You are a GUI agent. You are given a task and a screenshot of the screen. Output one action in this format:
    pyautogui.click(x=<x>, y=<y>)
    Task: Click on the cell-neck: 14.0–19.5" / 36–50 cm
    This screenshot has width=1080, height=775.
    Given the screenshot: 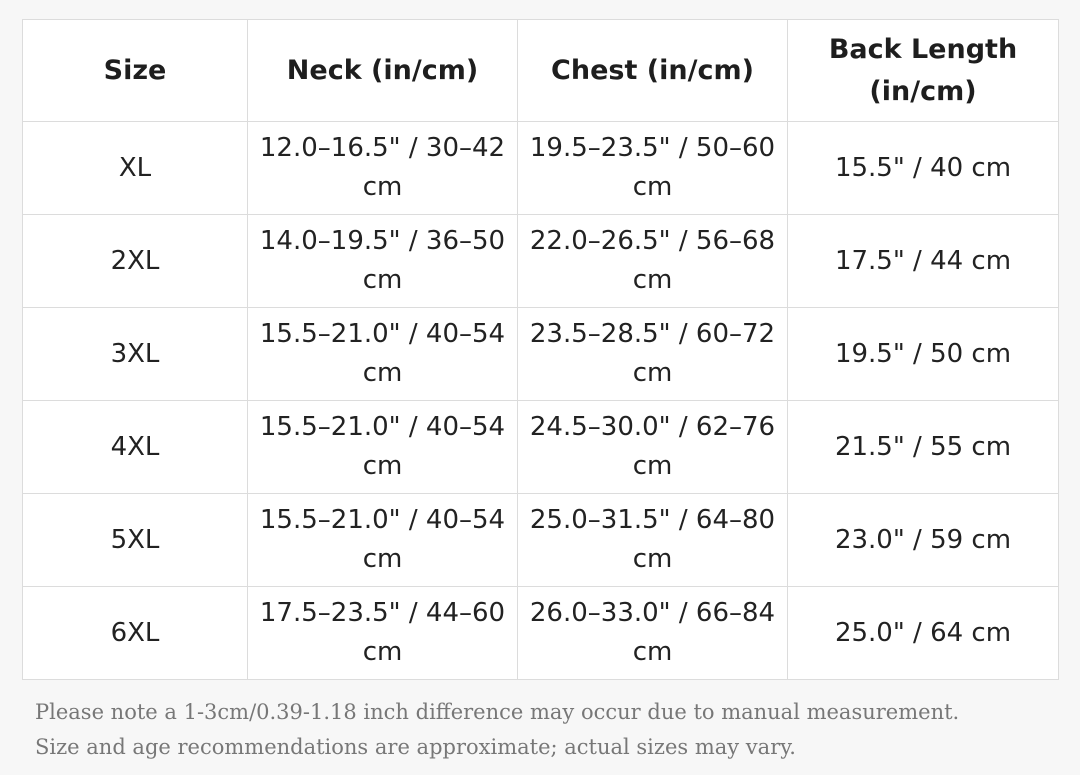 What is the action you would take?
    pyautogui.click(x=382, y=261)
    